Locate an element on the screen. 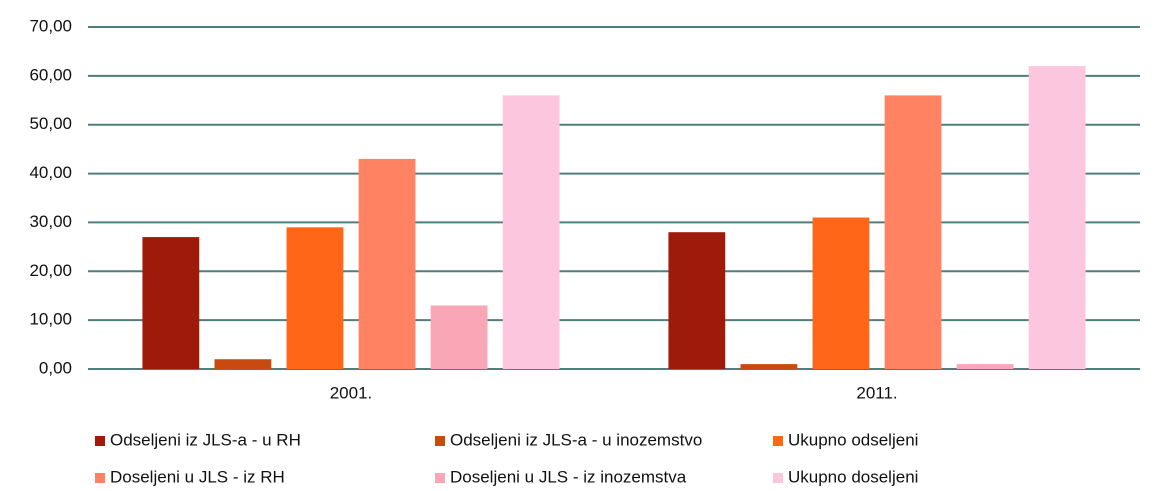 The width and height of the screenshot is (1157, 491). legend-label: Odseljeni iz JLS-a - u inozemstvo is located at coordinates (576, 439).